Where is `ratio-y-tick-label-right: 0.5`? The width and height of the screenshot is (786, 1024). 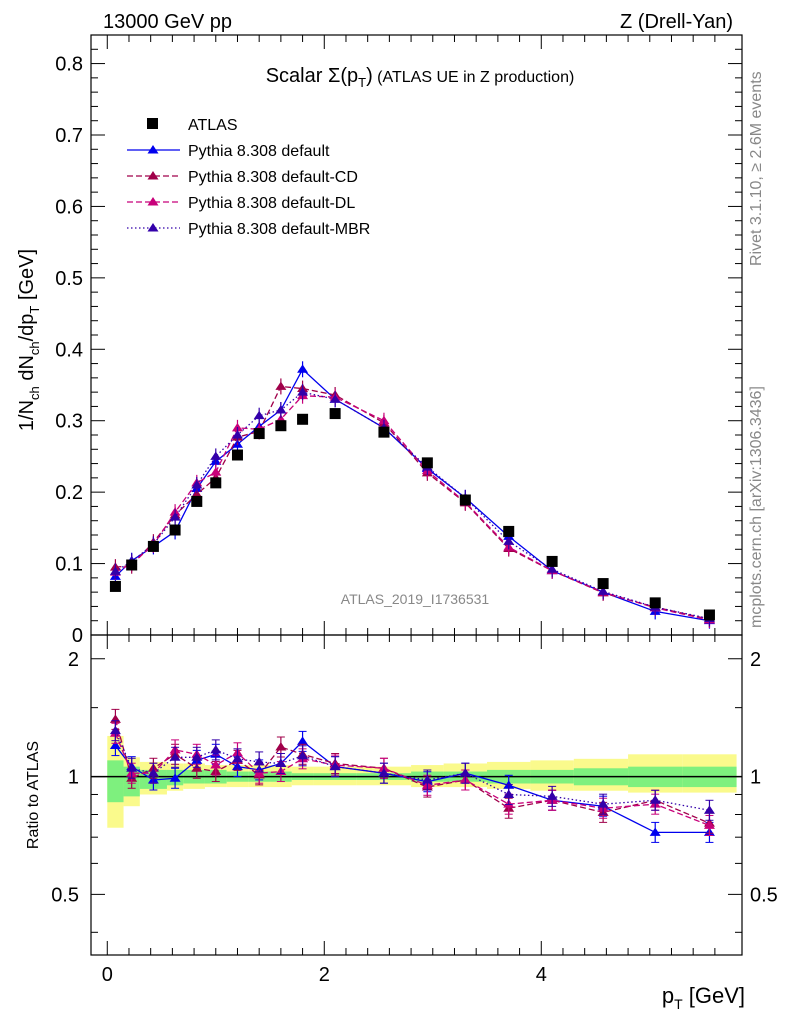 ratio-y-tick-label-right: 0.5 is located at coordinates (764, 895).